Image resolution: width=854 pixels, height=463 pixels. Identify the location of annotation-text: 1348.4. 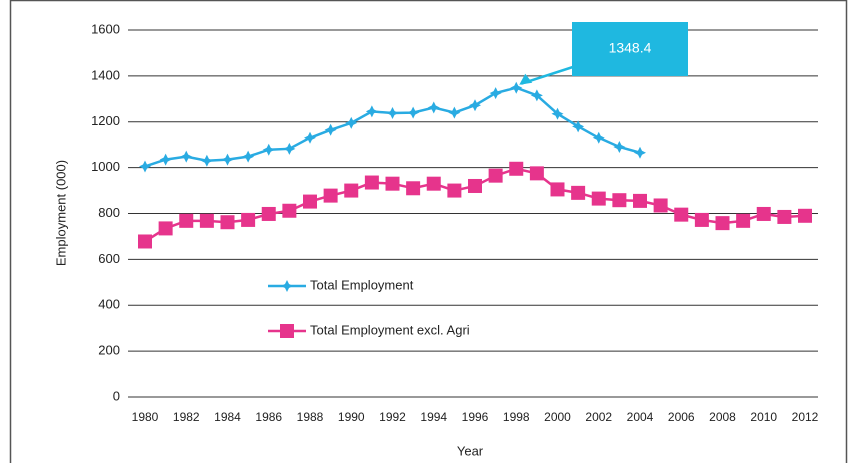
(630, 48).